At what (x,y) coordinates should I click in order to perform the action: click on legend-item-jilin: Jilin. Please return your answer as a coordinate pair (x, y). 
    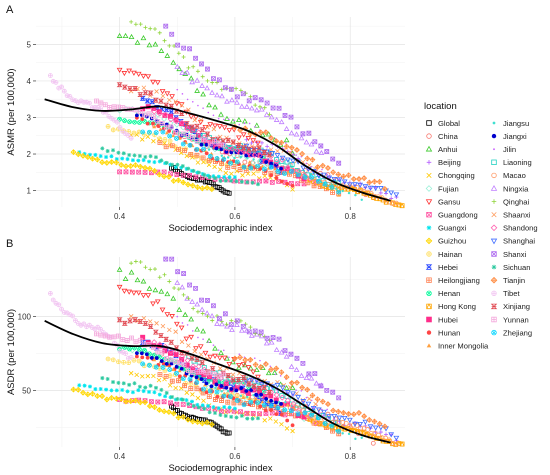
    Looking at the image, I should click on (504, 149).